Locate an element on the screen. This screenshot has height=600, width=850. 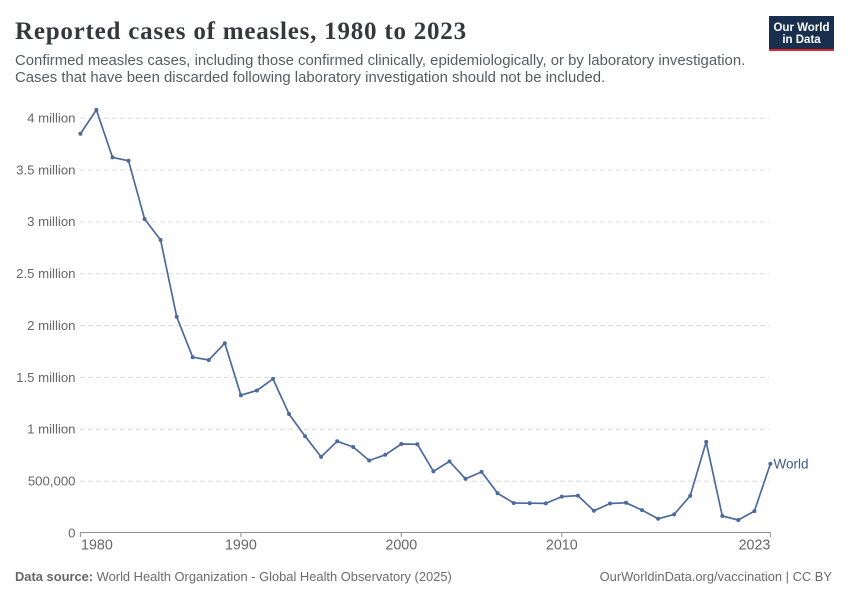
svg-text: 1.5 million is located at coordinates (45, 377).